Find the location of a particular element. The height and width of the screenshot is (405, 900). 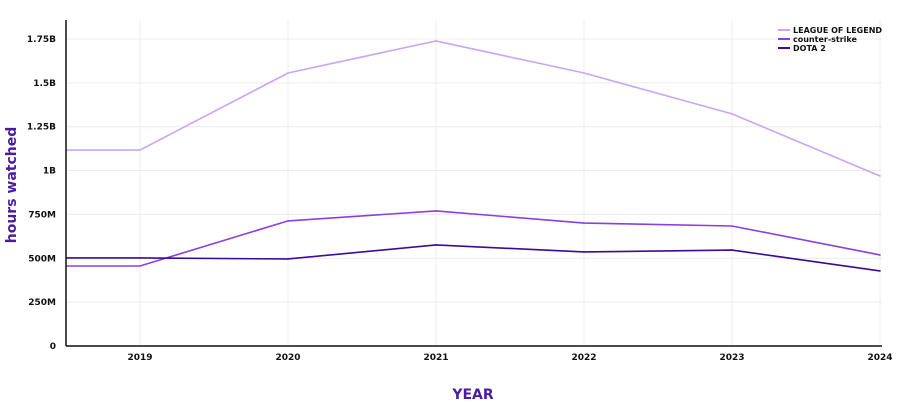

y-tick-label: 0 is located at coordinates (53, 347).